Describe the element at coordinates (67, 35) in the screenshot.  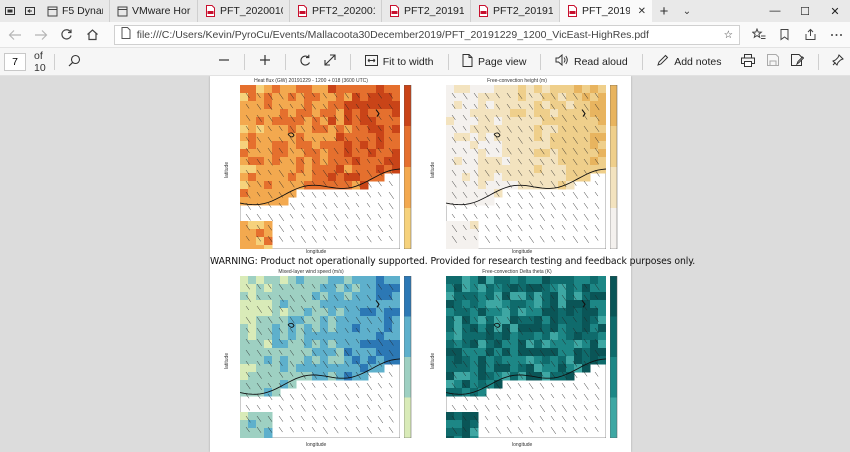
I see `refresh-icon` at that location.